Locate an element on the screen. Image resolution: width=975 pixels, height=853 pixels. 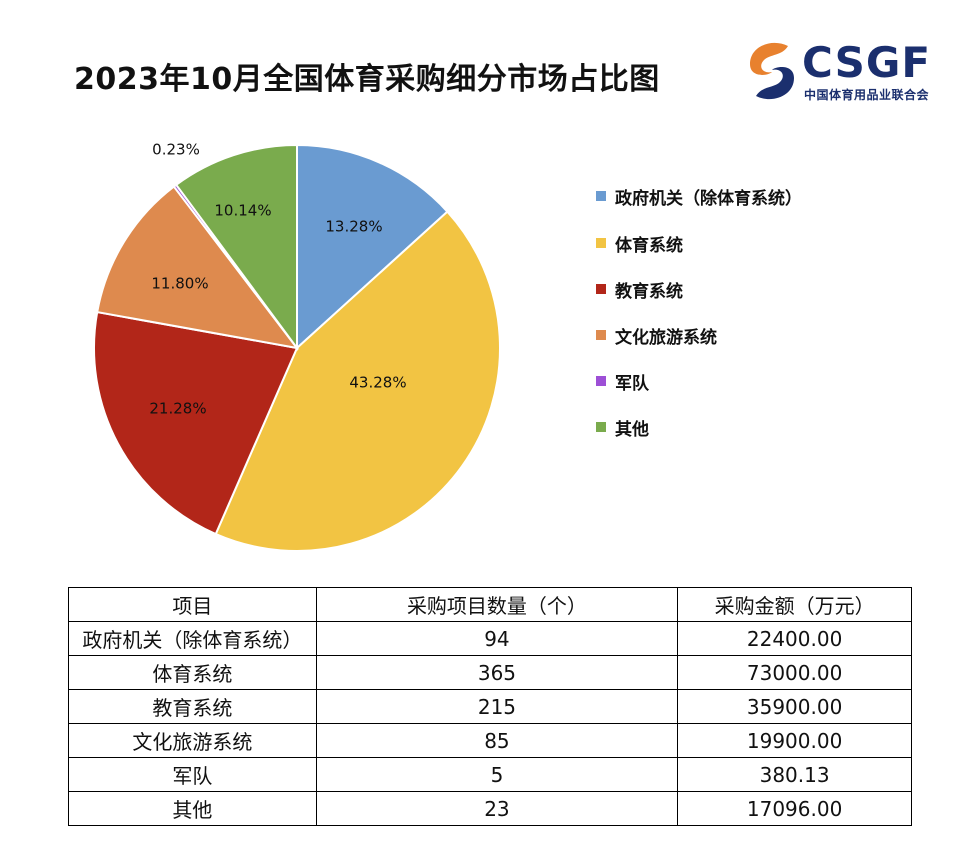
legend-label: 教育系统 is located at coordinates (649, 291).